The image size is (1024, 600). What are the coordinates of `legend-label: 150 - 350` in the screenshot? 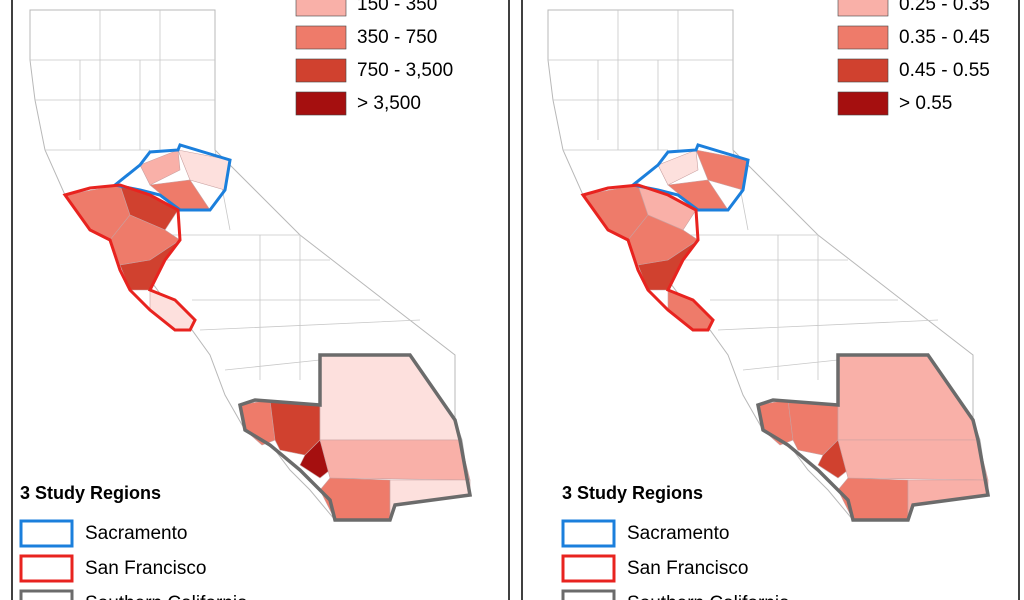 It's located at (397, 7).